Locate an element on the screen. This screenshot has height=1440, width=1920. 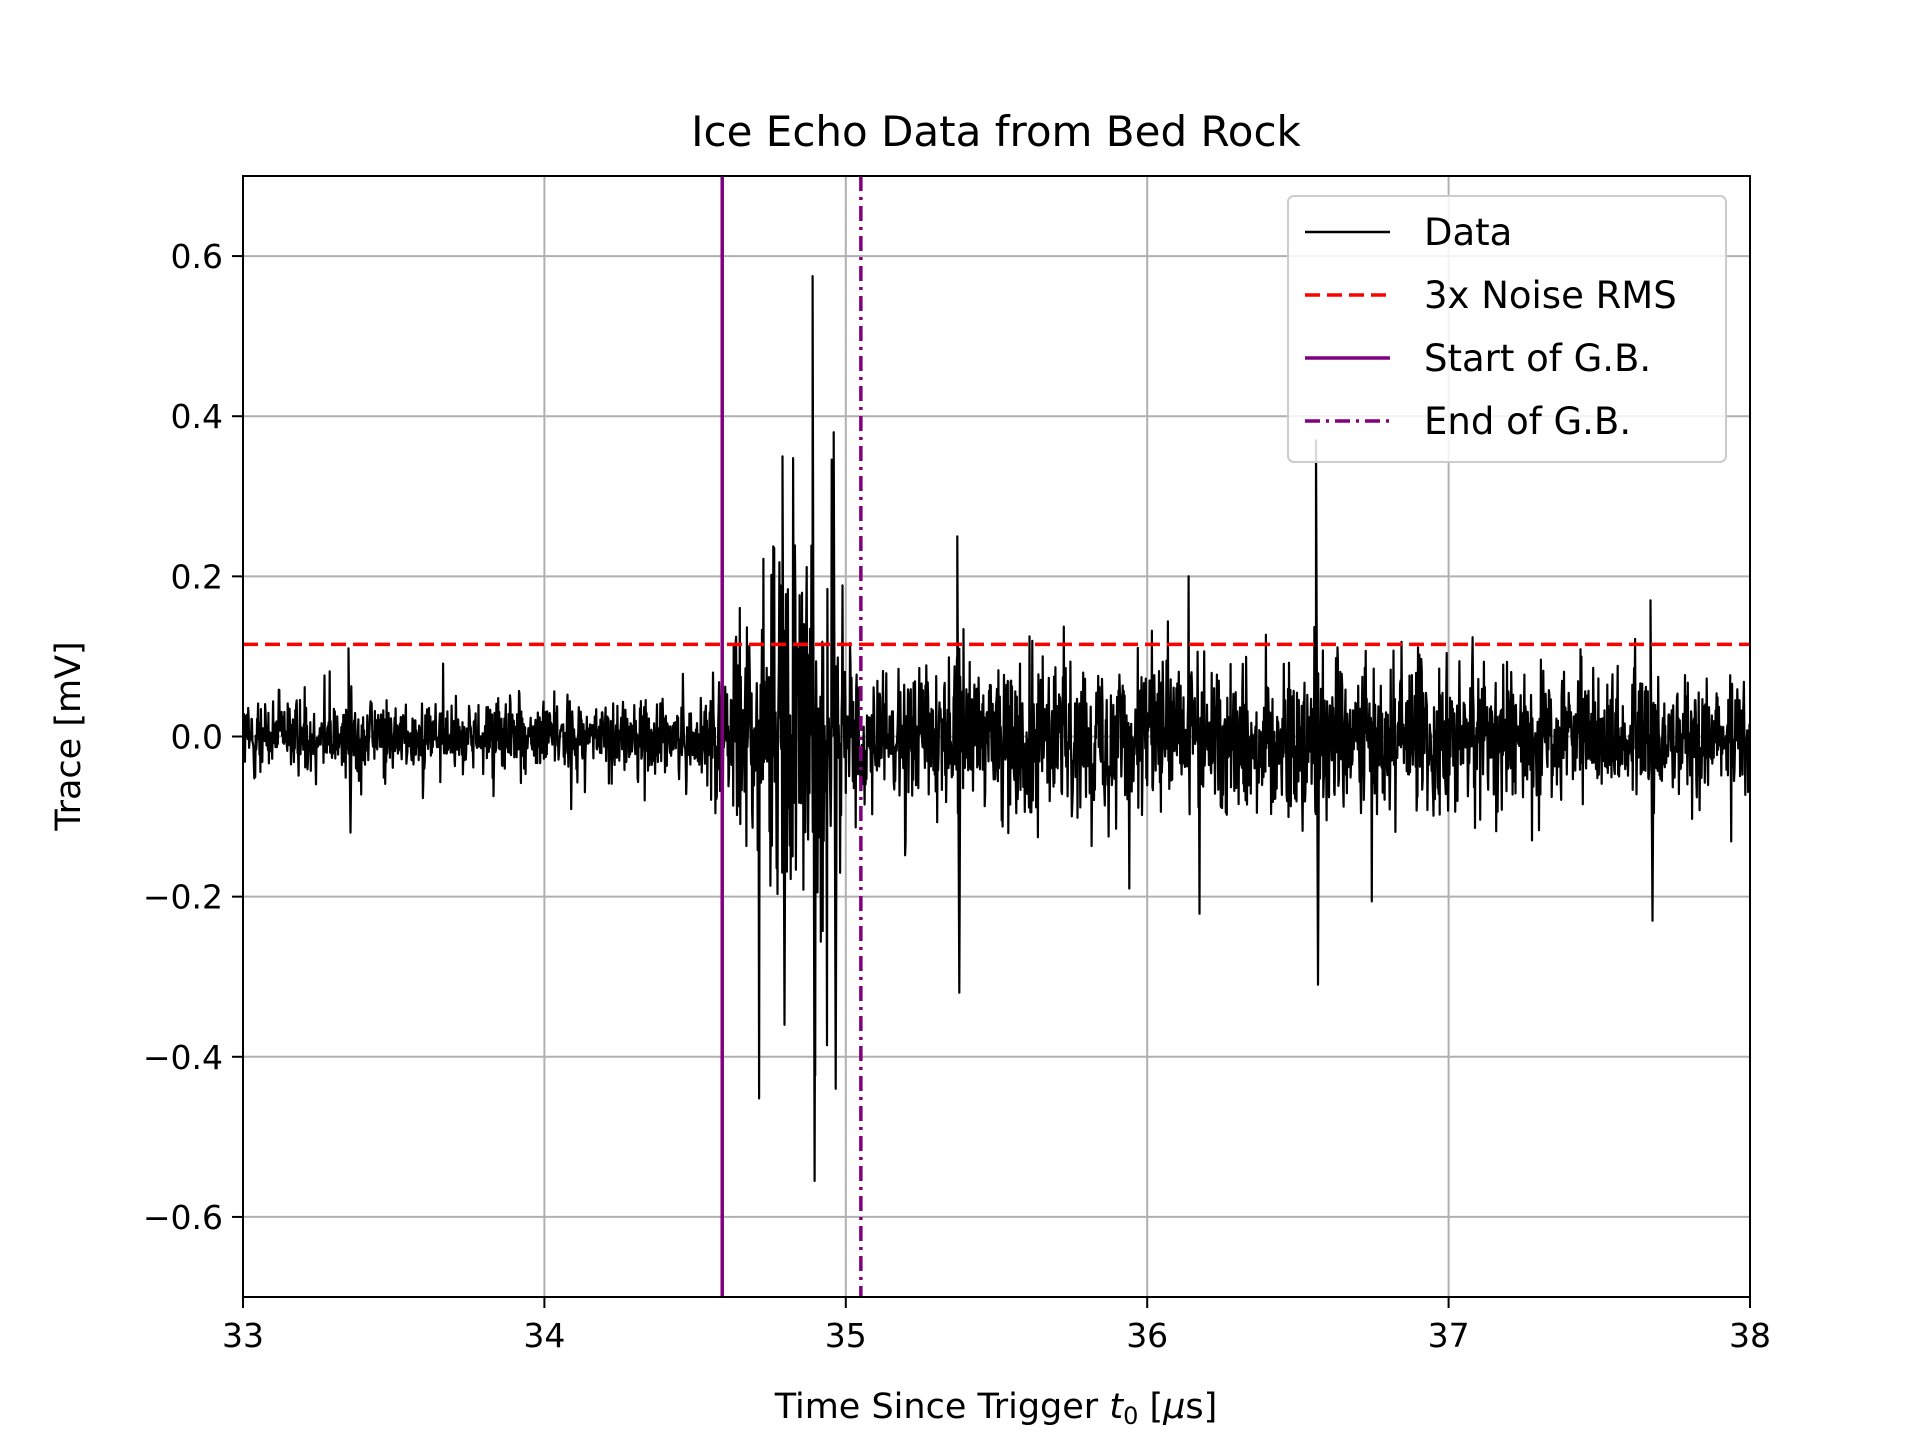
y-tick-label: 0.0 is located at coordinates (197, 737).